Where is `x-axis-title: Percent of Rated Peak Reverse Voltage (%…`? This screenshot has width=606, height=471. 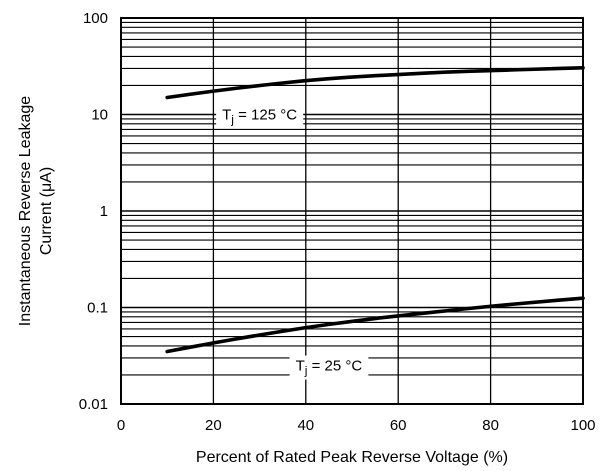 x-axis-title: Percent of Rated Peak Reverse Voltage (%… is located at coordinates (352, 457).